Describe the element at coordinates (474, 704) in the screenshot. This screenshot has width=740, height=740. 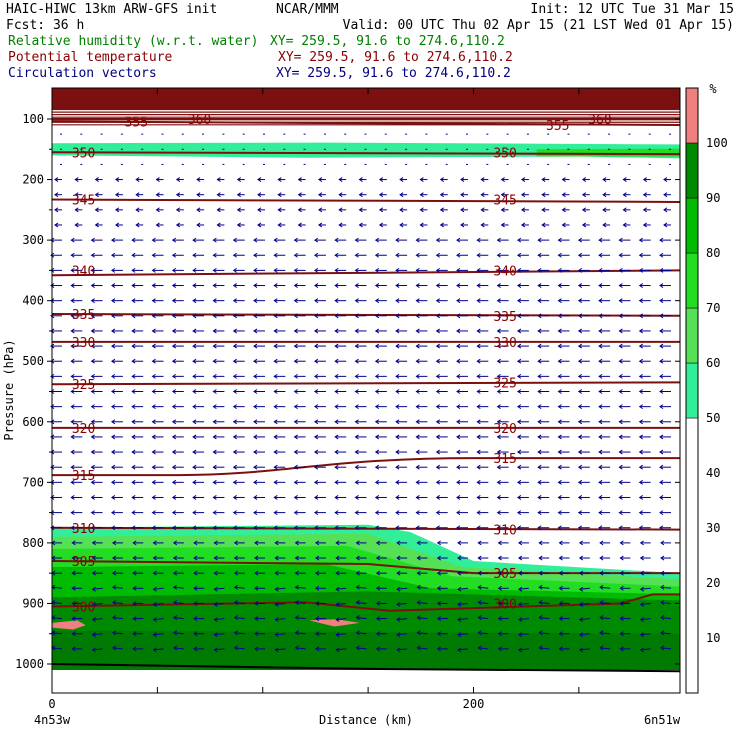
I see `x-tick-label: 200` at that location.